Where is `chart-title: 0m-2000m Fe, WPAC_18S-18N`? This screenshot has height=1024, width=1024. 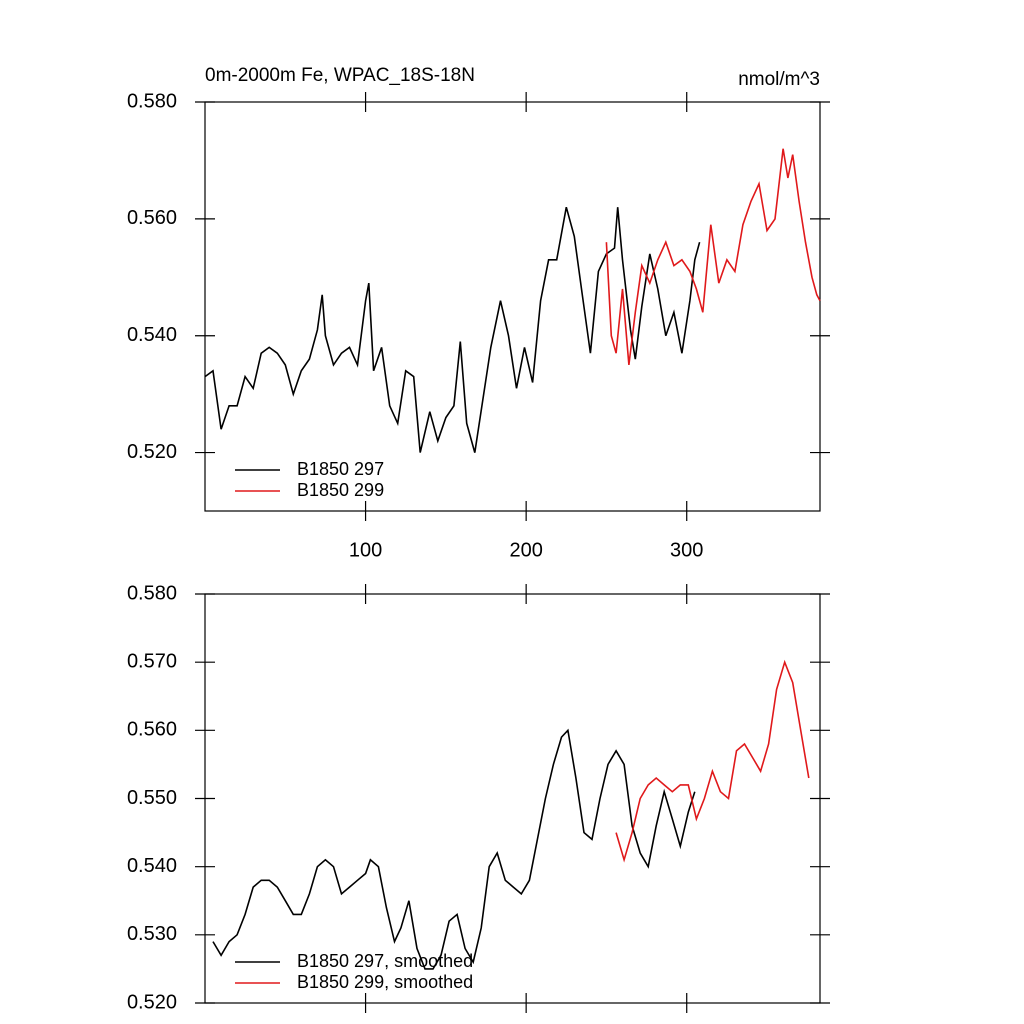
chart-title: 0m-2000m Fe, WPAC_18S-18N is located at coordinates (340, 75).